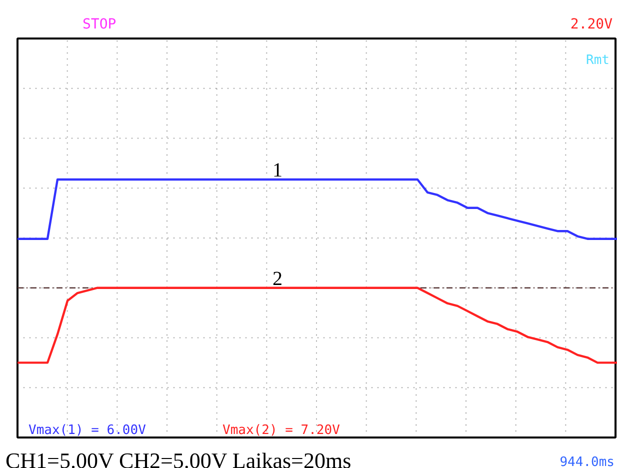 The image size is (617, 468). What do you see at coordinates (281, 430) in the screenshot?
I see `annotation: Vmax(2) = 7.20V` at bounding box center [281, 430].